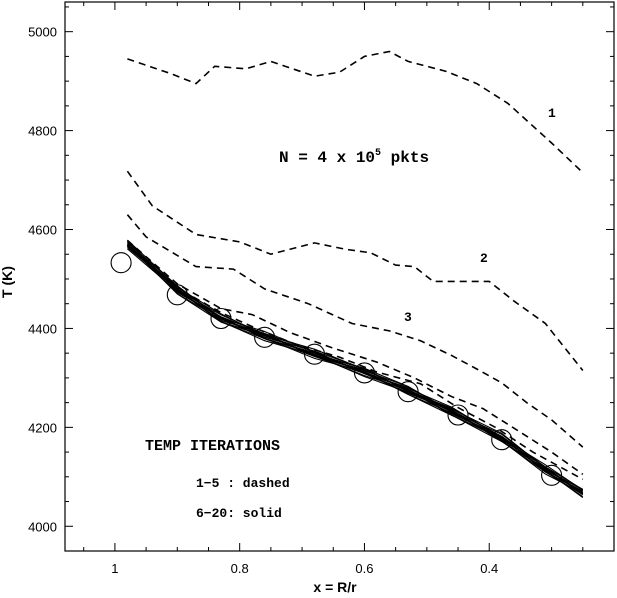 This screenshot has width=617, height=598. Describe the element at coordinates (42, 526) in the screenshot. I see `y-tick-label: 4000` at that location.